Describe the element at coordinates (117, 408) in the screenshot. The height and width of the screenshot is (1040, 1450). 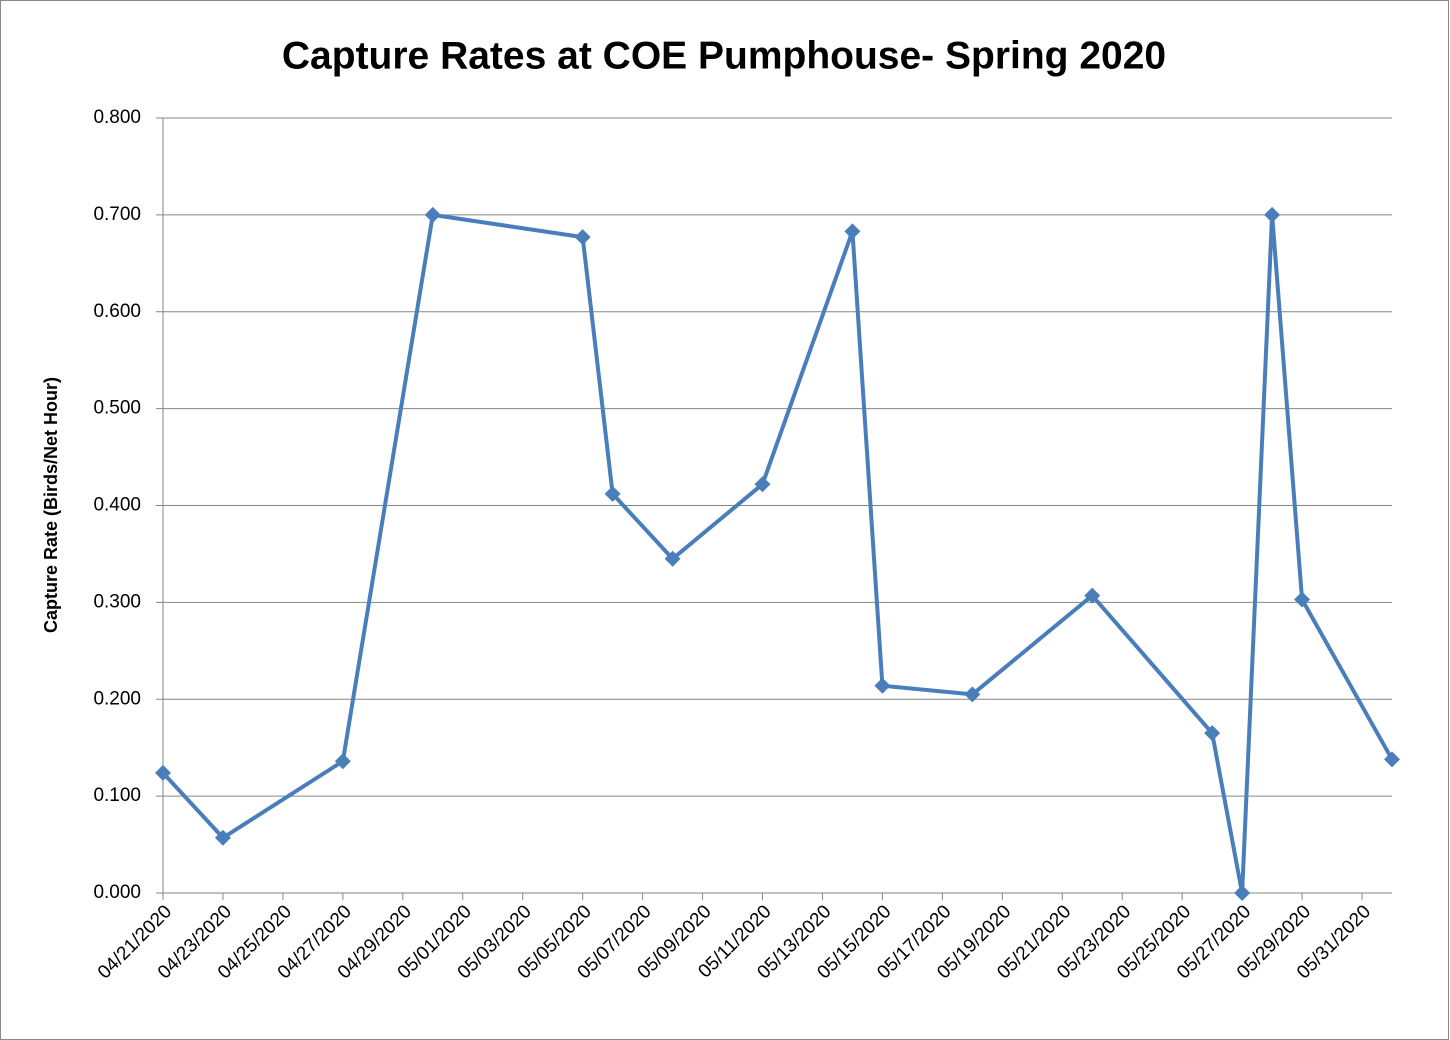
I see `y-tick-label: 0.500` at that location.